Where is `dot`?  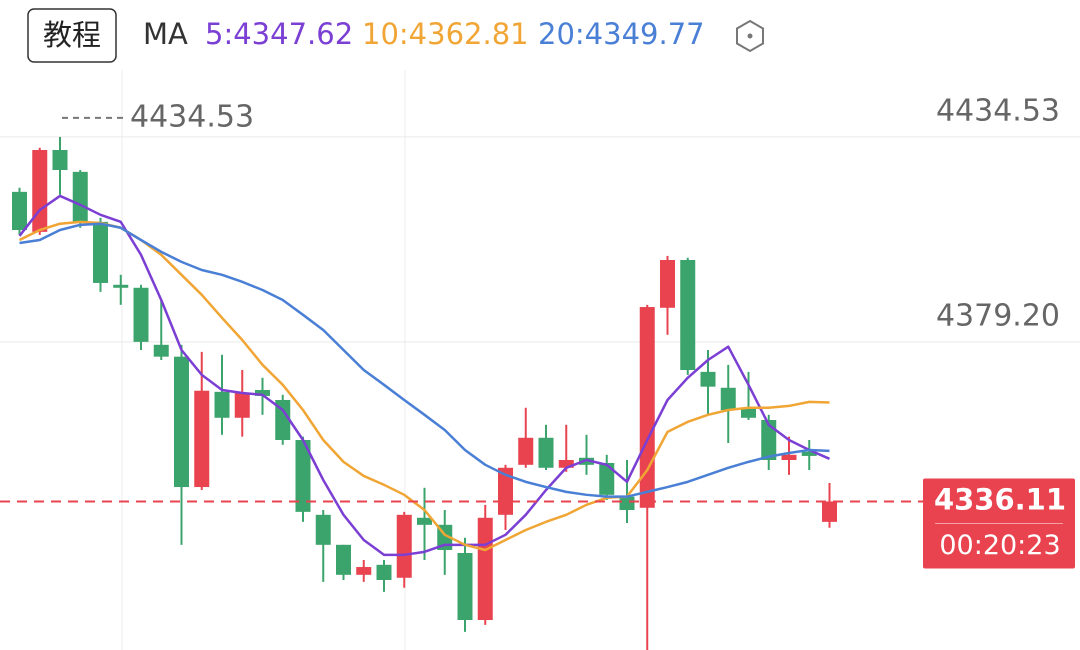 dot is located at coordinates (750, 36).